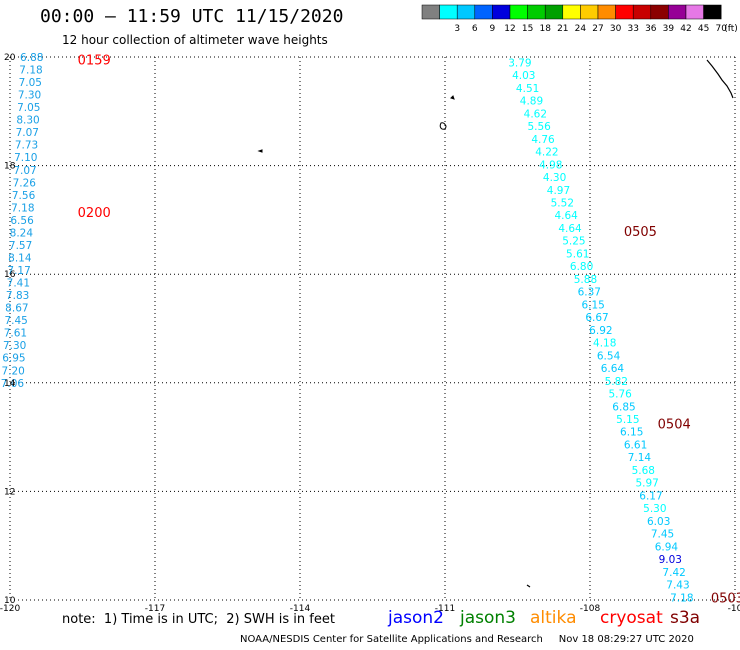 The image size is (740, 650). Describe the element at coordinates (10, 275) in the screenshot. I see `lat-tick-label: 16` at that location.